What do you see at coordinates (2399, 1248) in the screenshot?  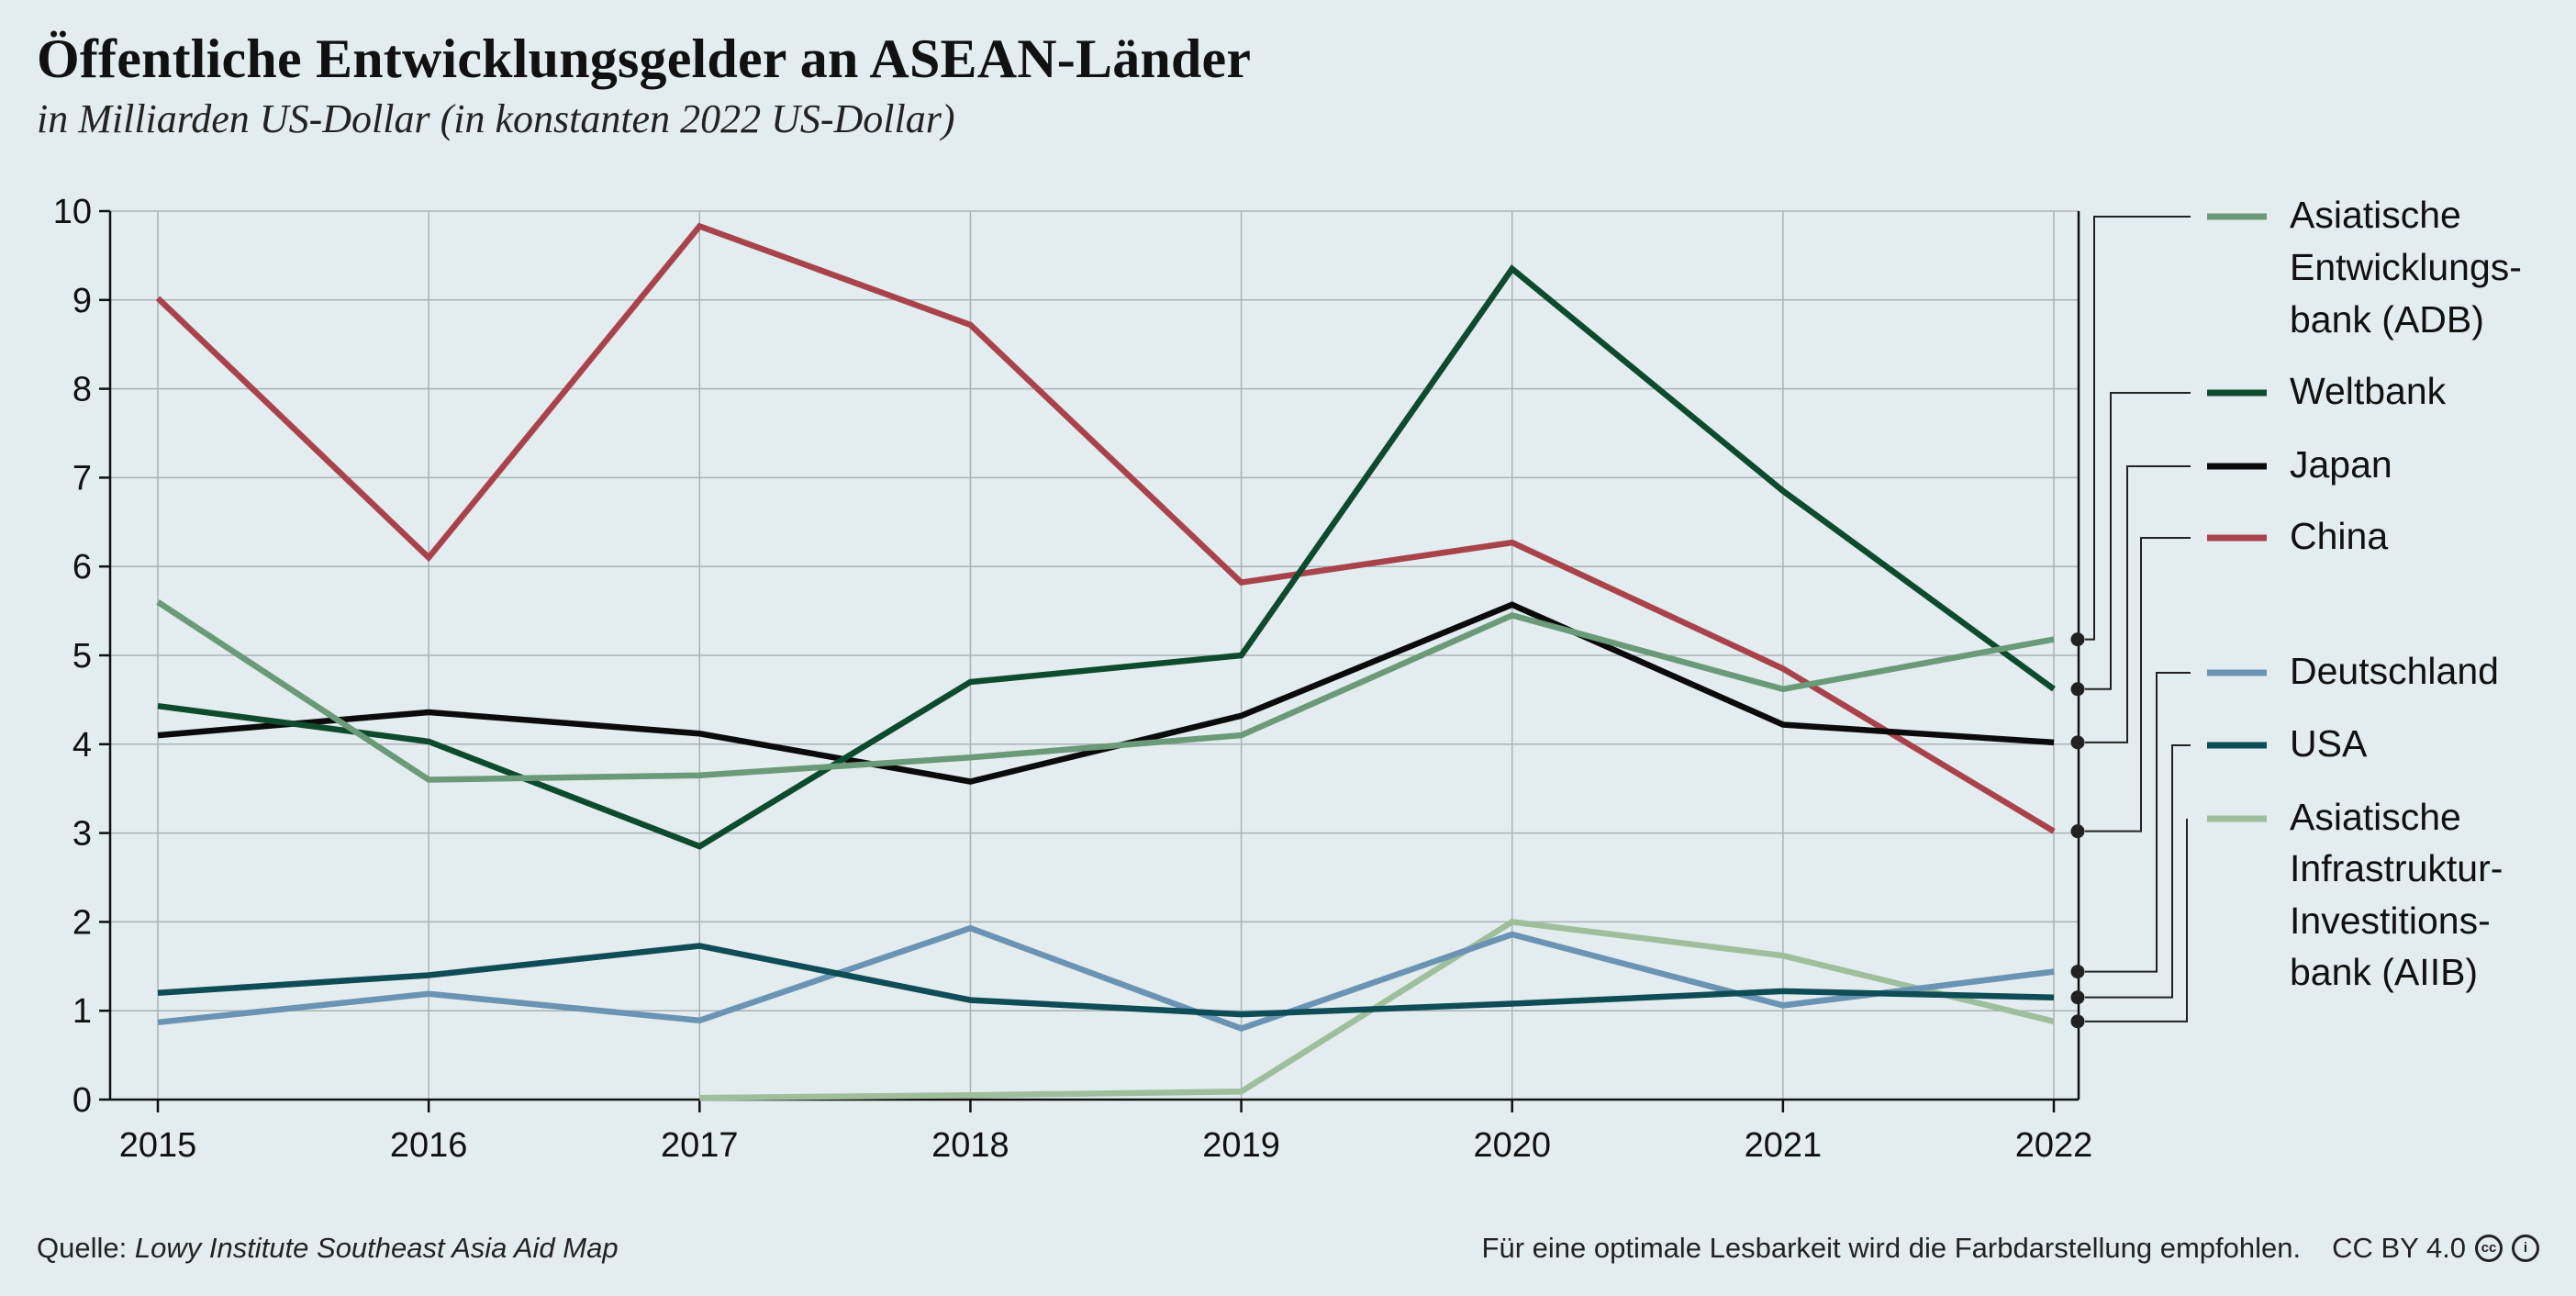 I see `license-text: CC BY 4.0` at bounding box center [2399, 1248].